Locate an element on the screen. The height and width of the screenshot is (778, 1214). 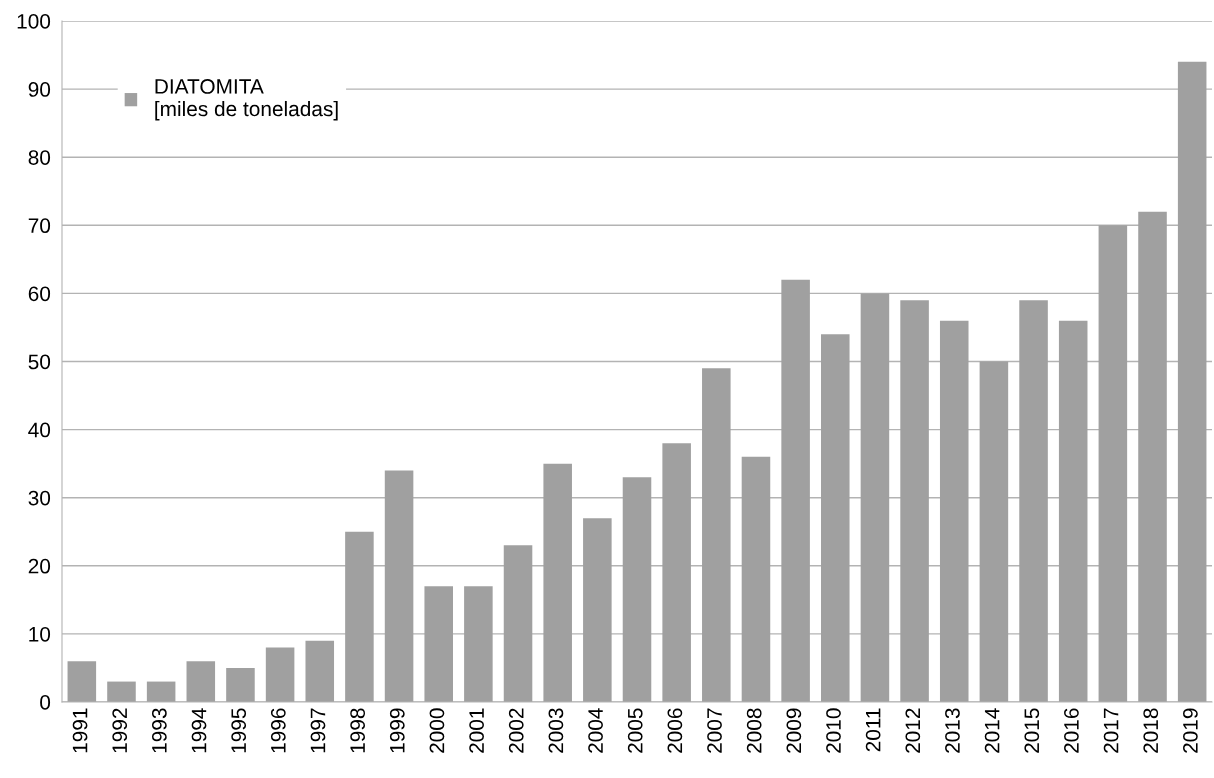
y-tick-label: 20 is located at coordinates (39, 566).